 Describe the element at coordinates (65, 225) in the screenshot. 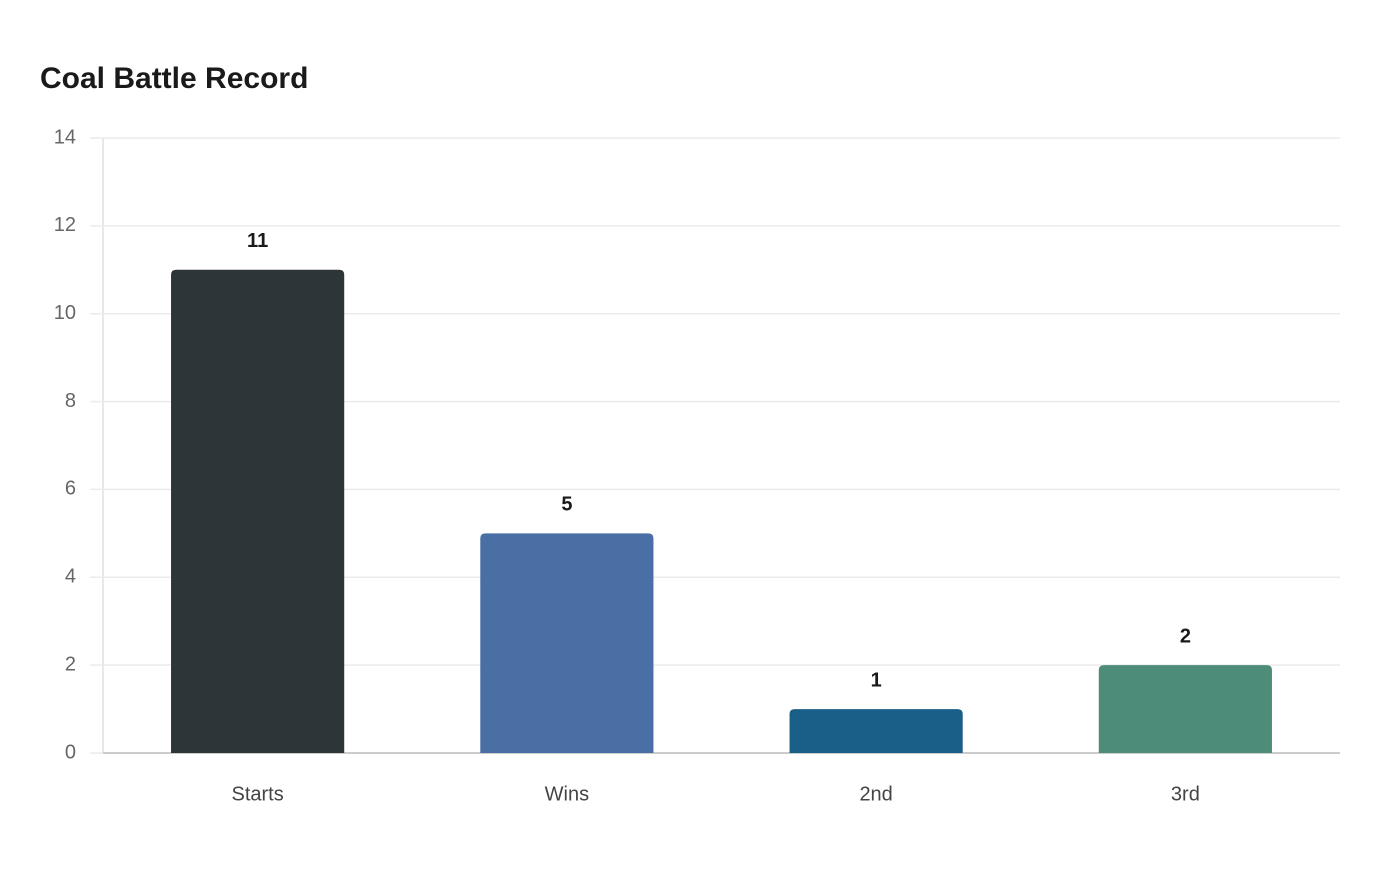

I see `y-tick-label: 12` at that location.